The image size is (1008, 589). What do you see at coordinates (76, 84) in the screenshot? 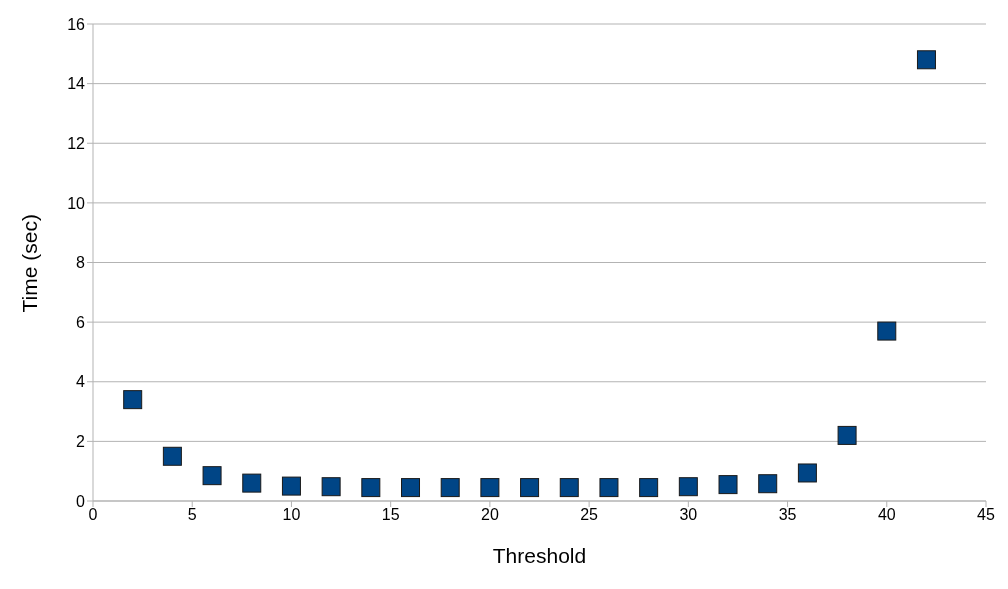
I see `y-tick-label: 14` at bounding box center [76, 84].